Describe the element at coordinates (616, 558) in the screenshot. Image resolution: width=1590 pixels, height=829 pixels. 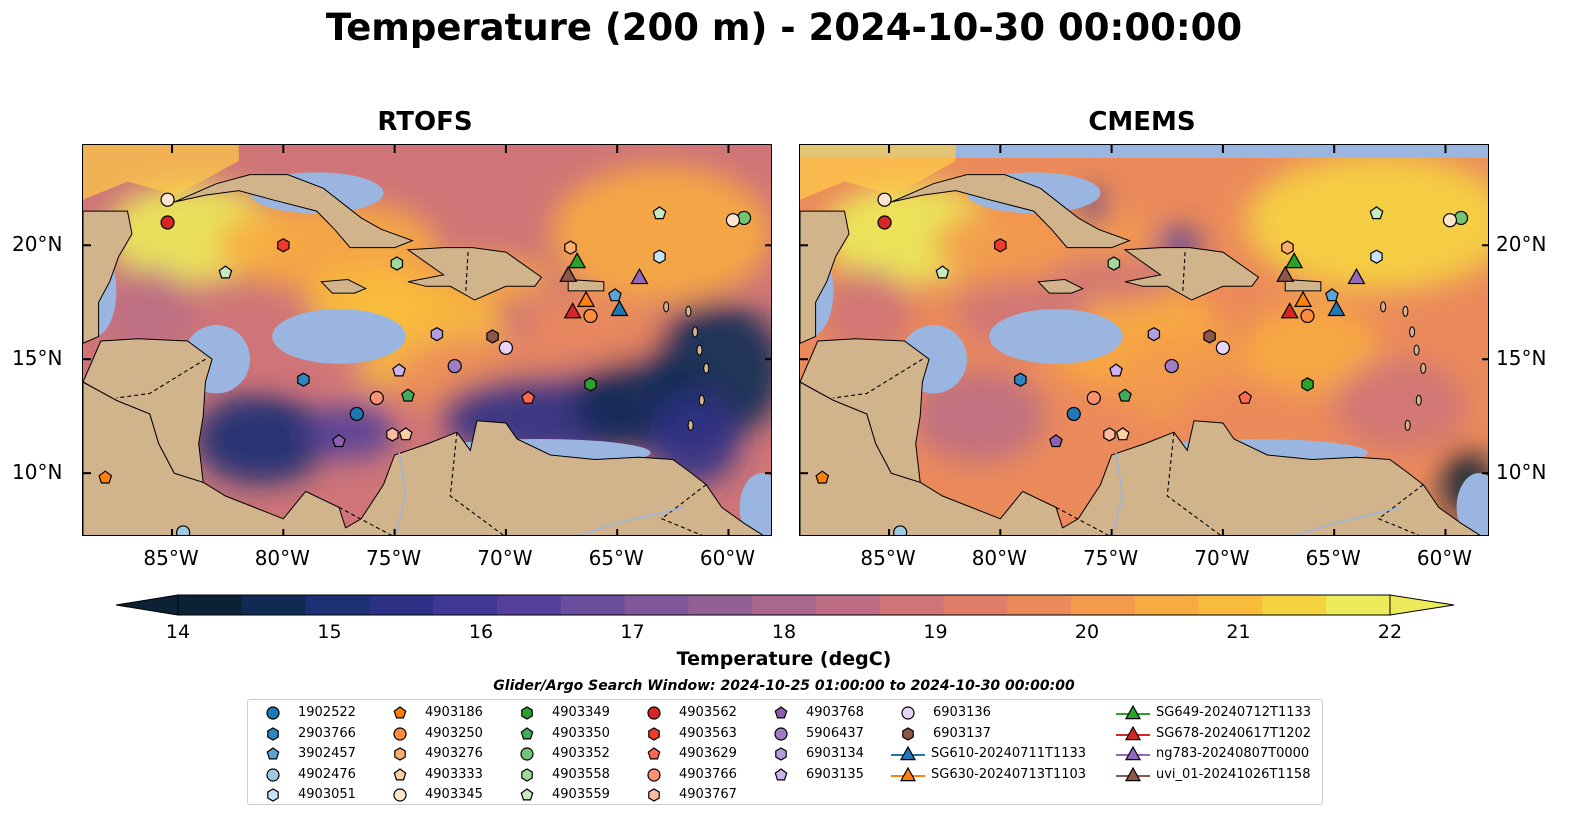
I see `lon-tick-label: 65°W` at that location.